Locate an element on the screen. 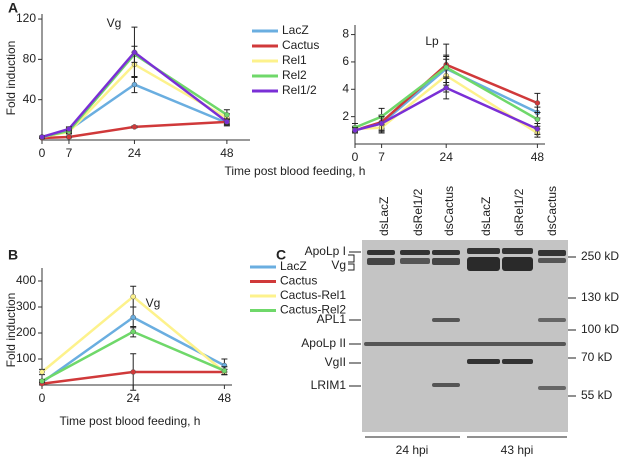 The image size is (625, 458). band-label: LRIM1 is located at coordinates (329, 385).